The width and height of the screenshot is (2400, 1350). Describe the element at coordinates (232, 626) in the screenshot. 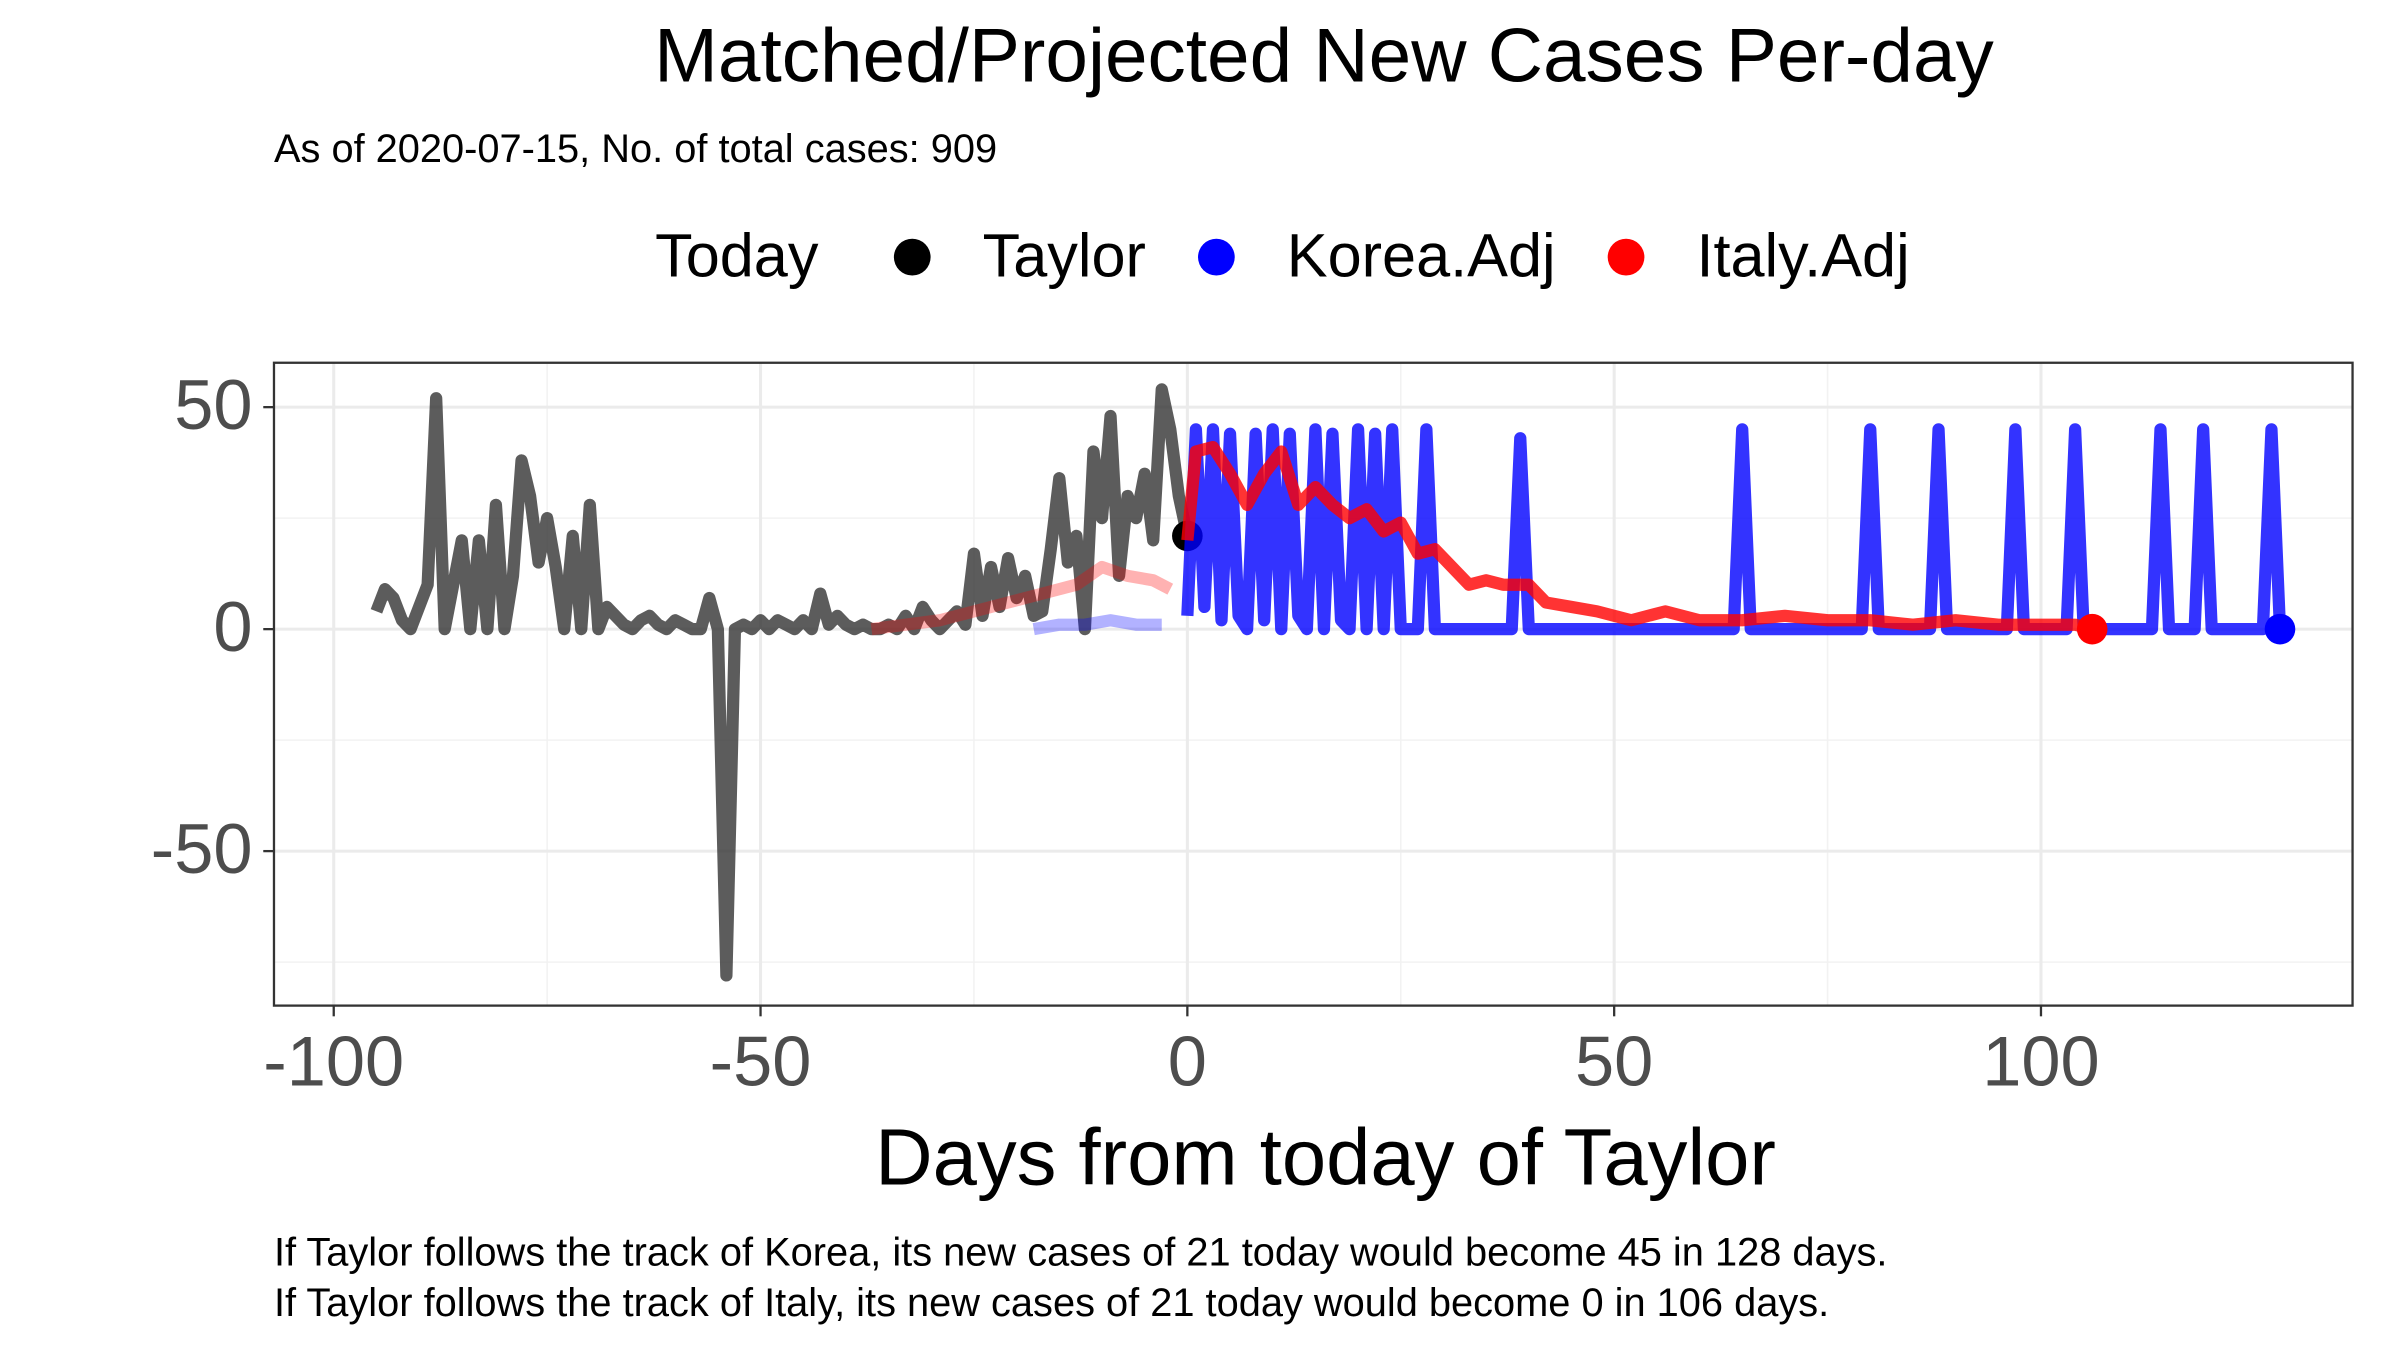

I see `y-tick-label: 0` at that location.